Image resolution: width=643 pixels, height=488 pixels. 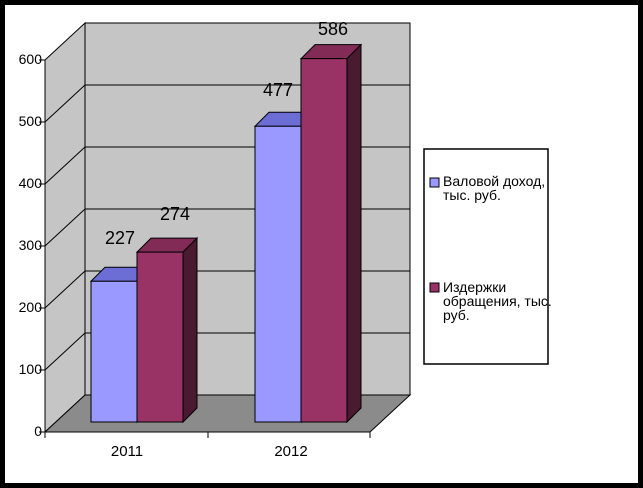 What do you see at coordinates (278, 90) in the screenshot?
I see `data-label-2012-series1: 477` at bounding box center [278, 90].